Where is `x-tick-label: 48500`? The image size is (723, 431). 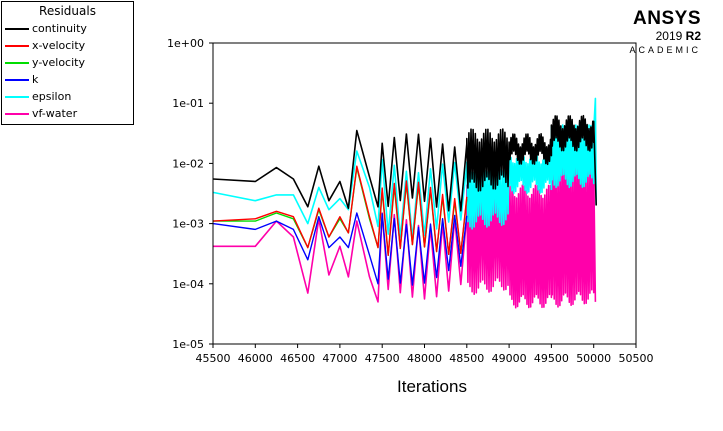
x-tick-label: 48500 is located at coordinates (466, 358).